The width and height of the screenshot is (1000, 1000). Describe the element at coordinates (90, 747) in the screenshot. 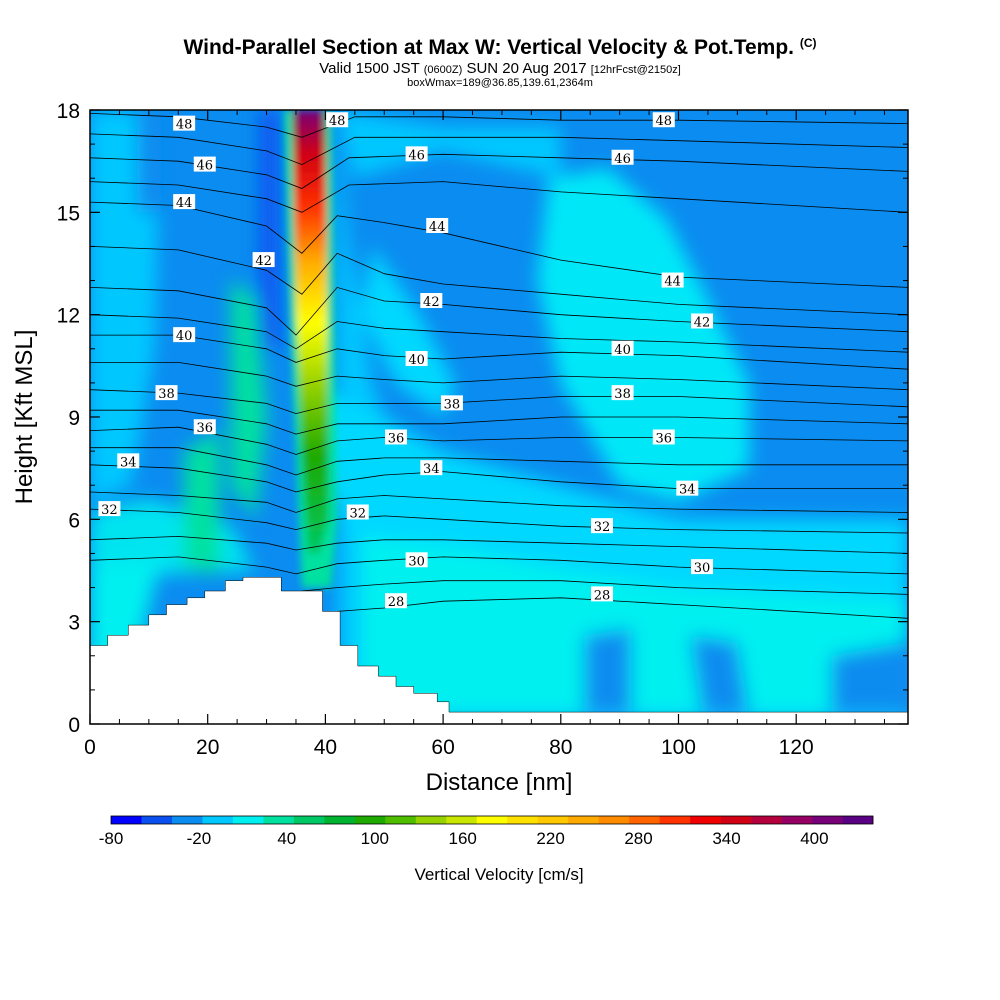

I see `x-tick-label: 0` at that location.